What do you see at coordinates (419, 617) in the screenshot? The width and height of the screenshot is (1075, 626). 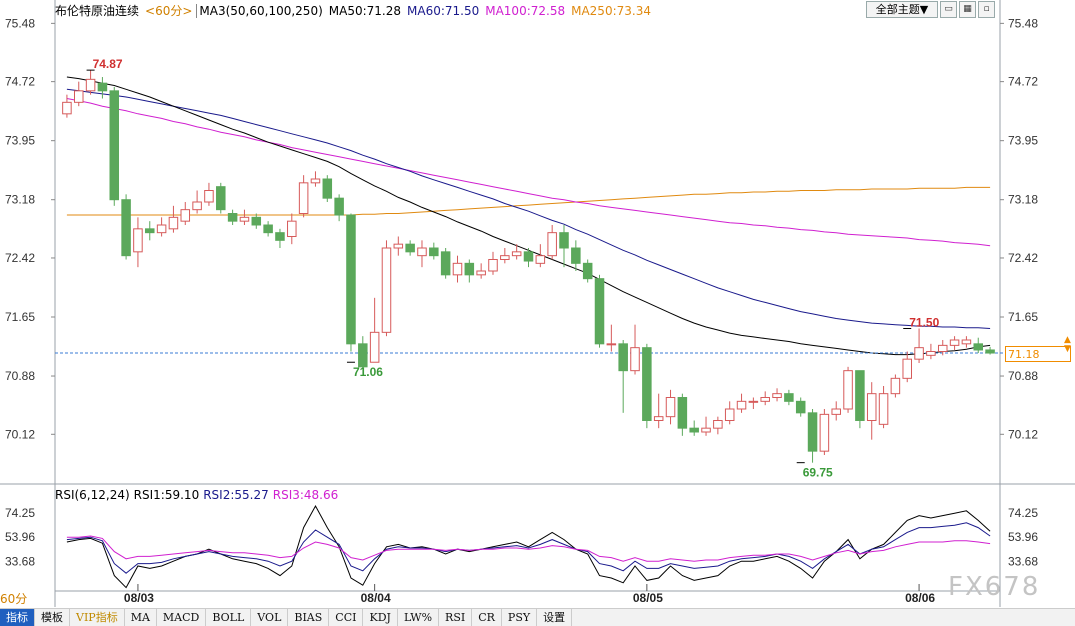 I see `tab-lw: LW%` at bounding box center [419, 617].